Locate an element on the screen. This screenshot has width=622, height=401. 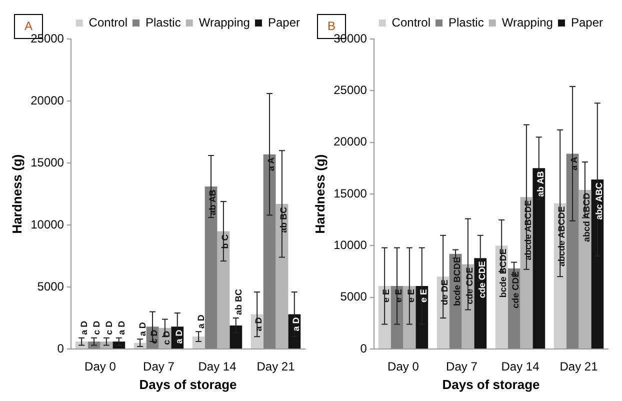
chart-title: A is located at coordinates (28, 25).